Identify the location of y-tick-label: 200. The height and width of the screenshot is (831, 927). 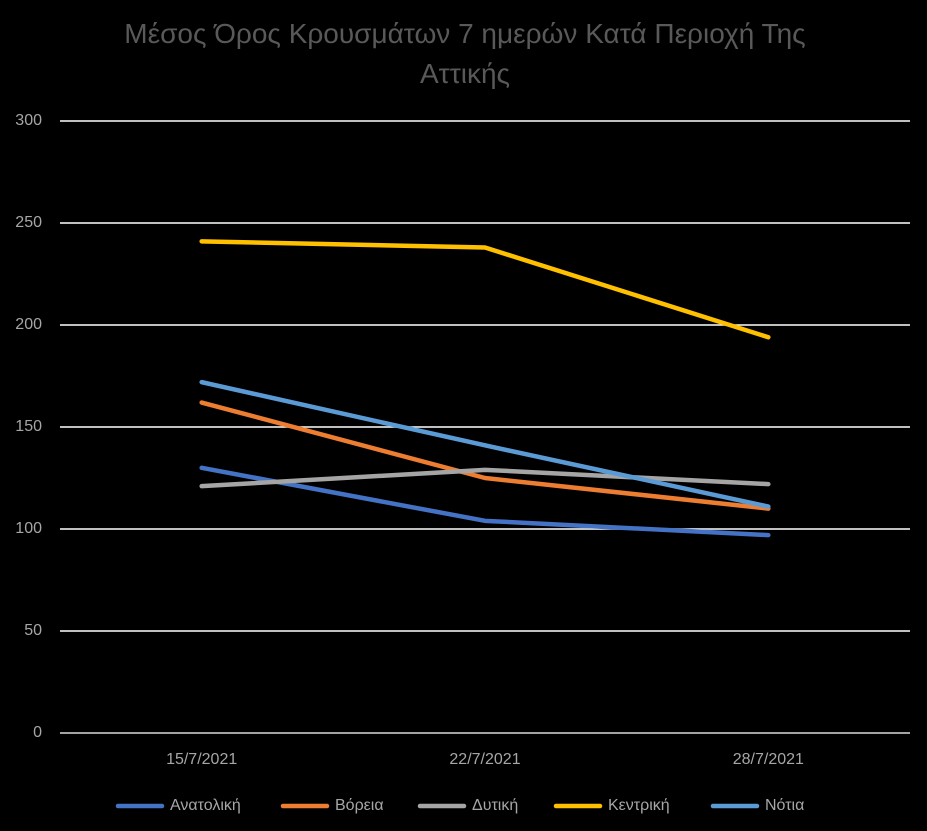
(28, 324).